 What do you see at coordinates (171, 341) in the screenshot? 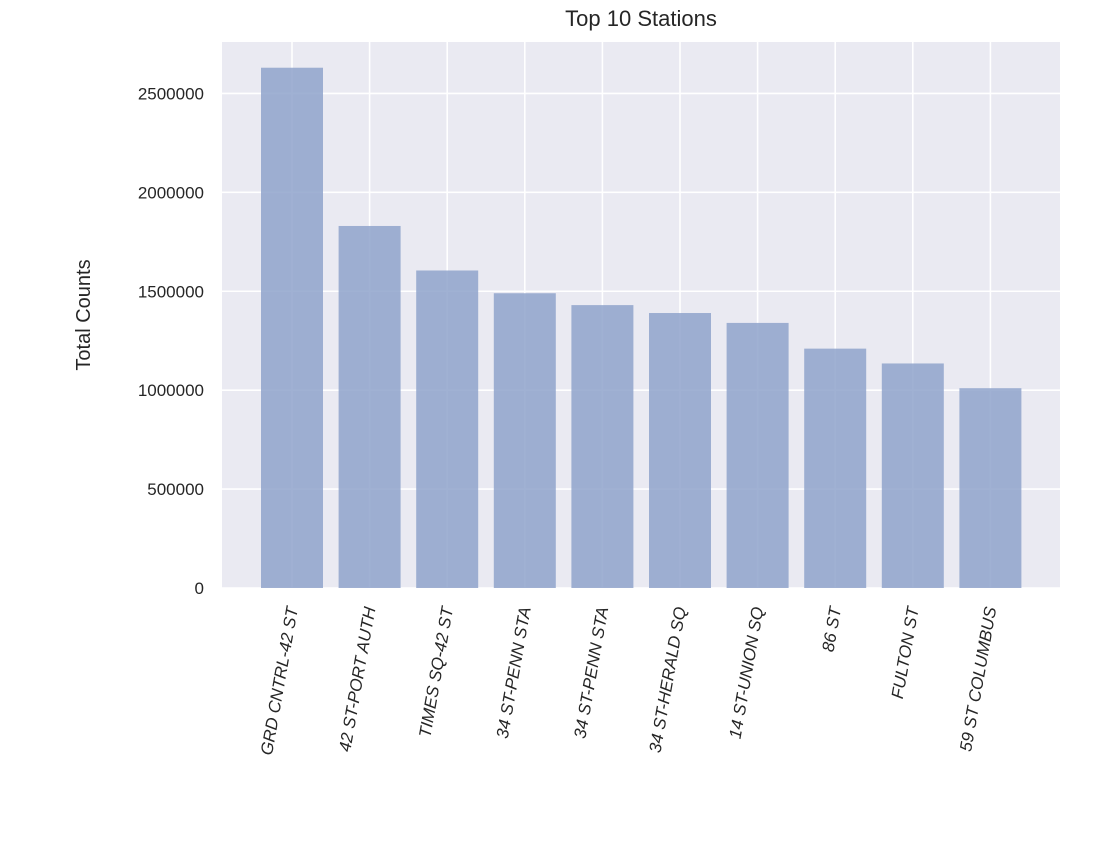
I see `y-tick-labels: 0 500000 1000000 1500000 2000000 2500000` at bounding box center [171, 341].